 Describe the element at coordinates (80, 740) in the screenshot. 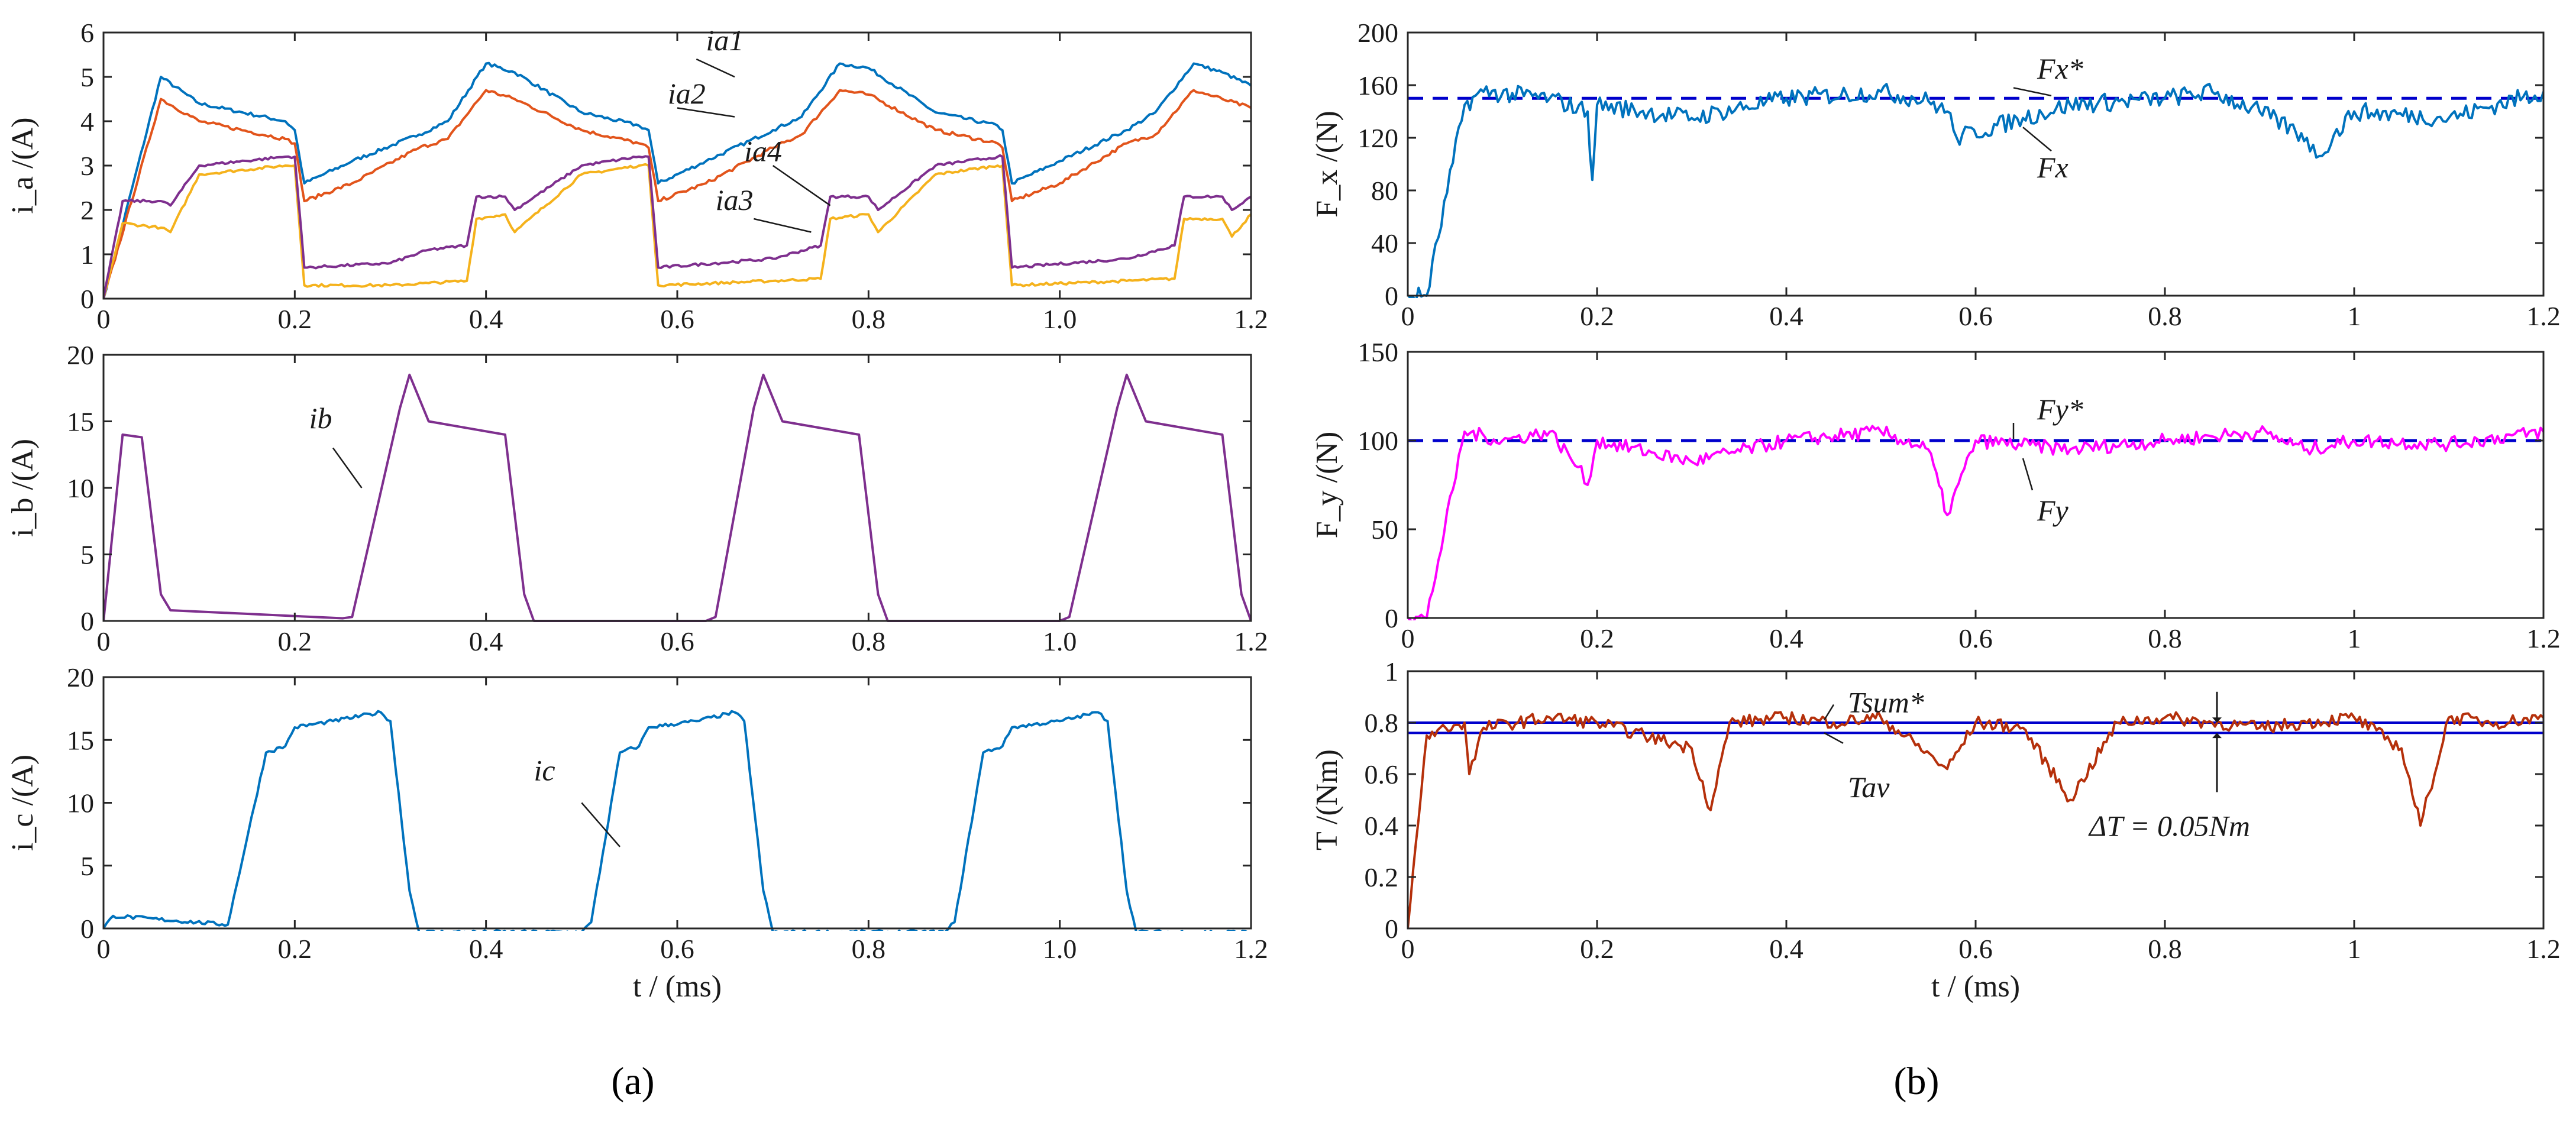

I see `y-tick-label-ic: 15` at that location.